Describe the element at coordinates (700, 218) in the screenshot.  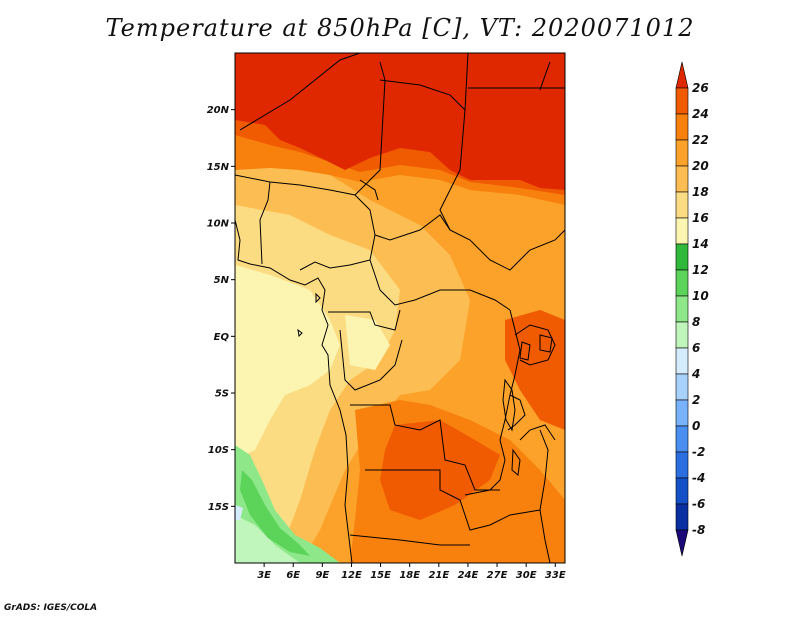
I see `colorbar-label: 16` at that location.